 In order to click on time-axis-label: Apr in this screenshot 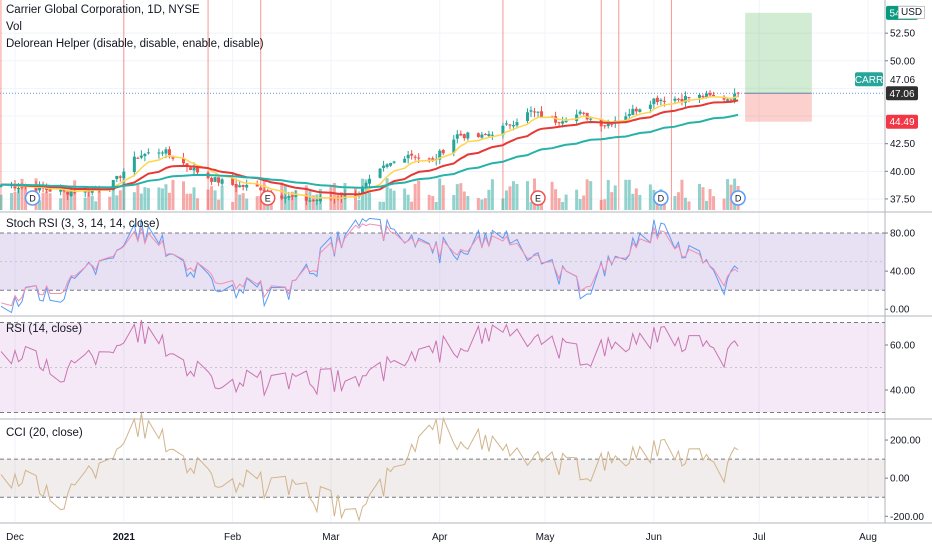, I will do `click(440, 537)`.